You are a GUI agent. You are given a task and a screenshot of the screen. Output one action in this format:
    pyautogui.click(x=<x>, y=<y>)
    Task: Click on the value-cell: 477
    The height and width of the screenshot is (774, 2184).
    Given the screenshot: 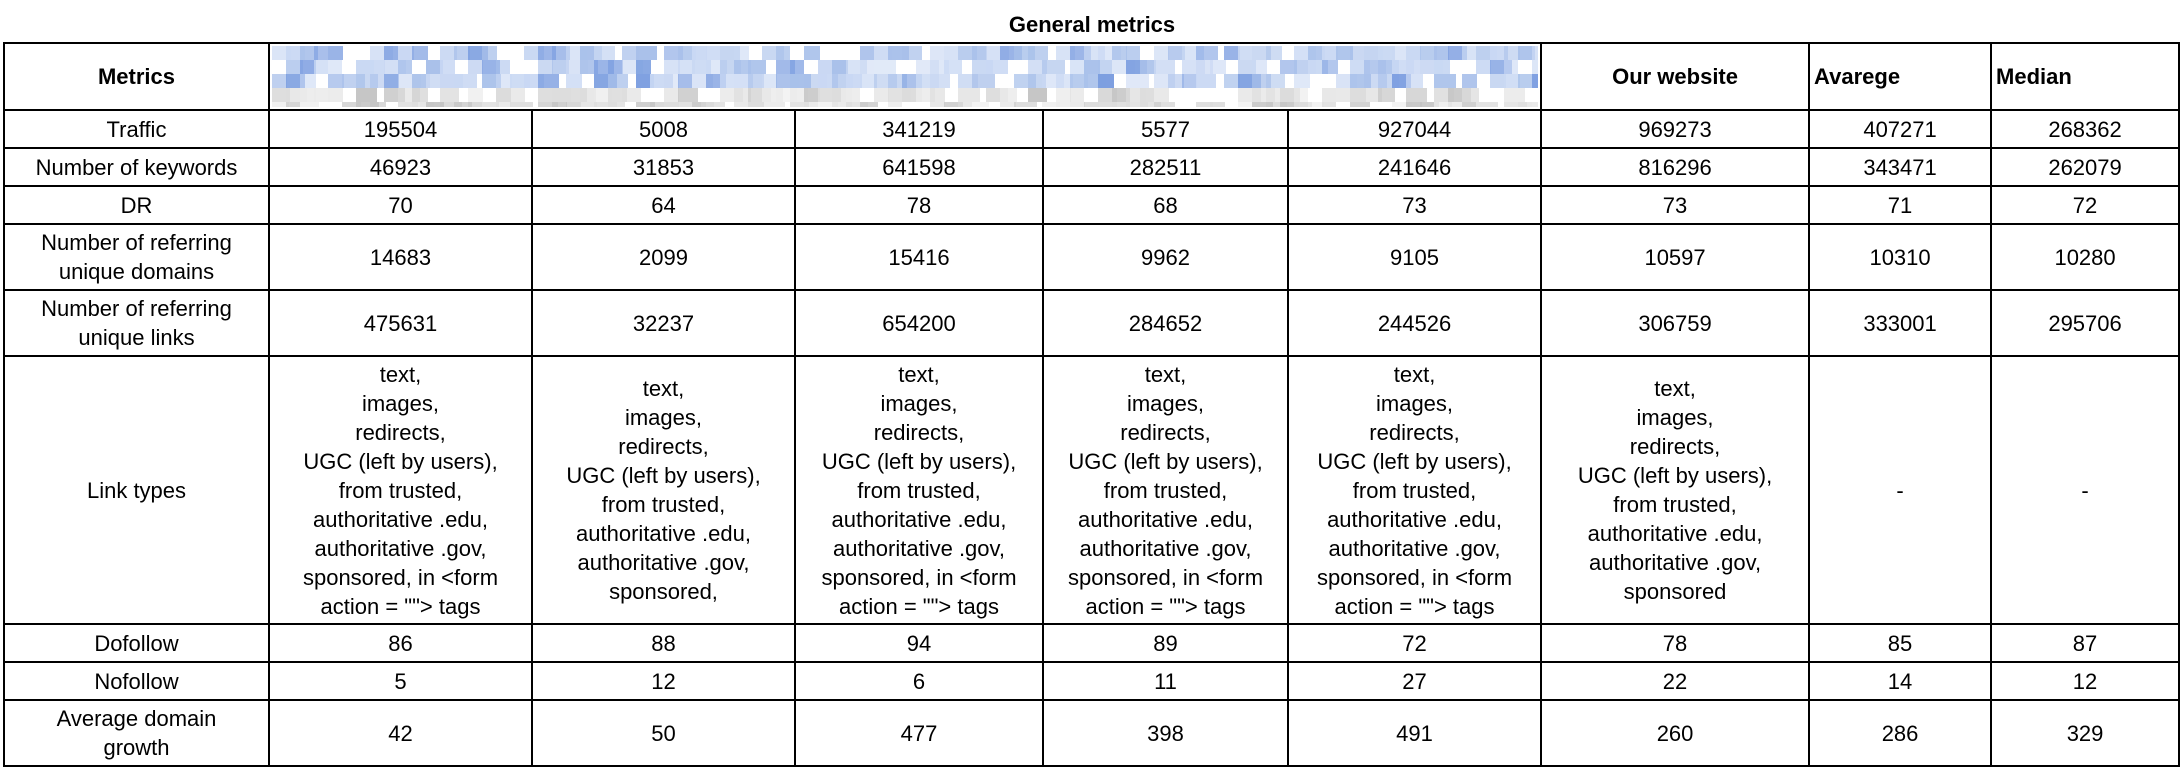 What is the action you would take?
    pyautogui.click(x=919, y=733)
    